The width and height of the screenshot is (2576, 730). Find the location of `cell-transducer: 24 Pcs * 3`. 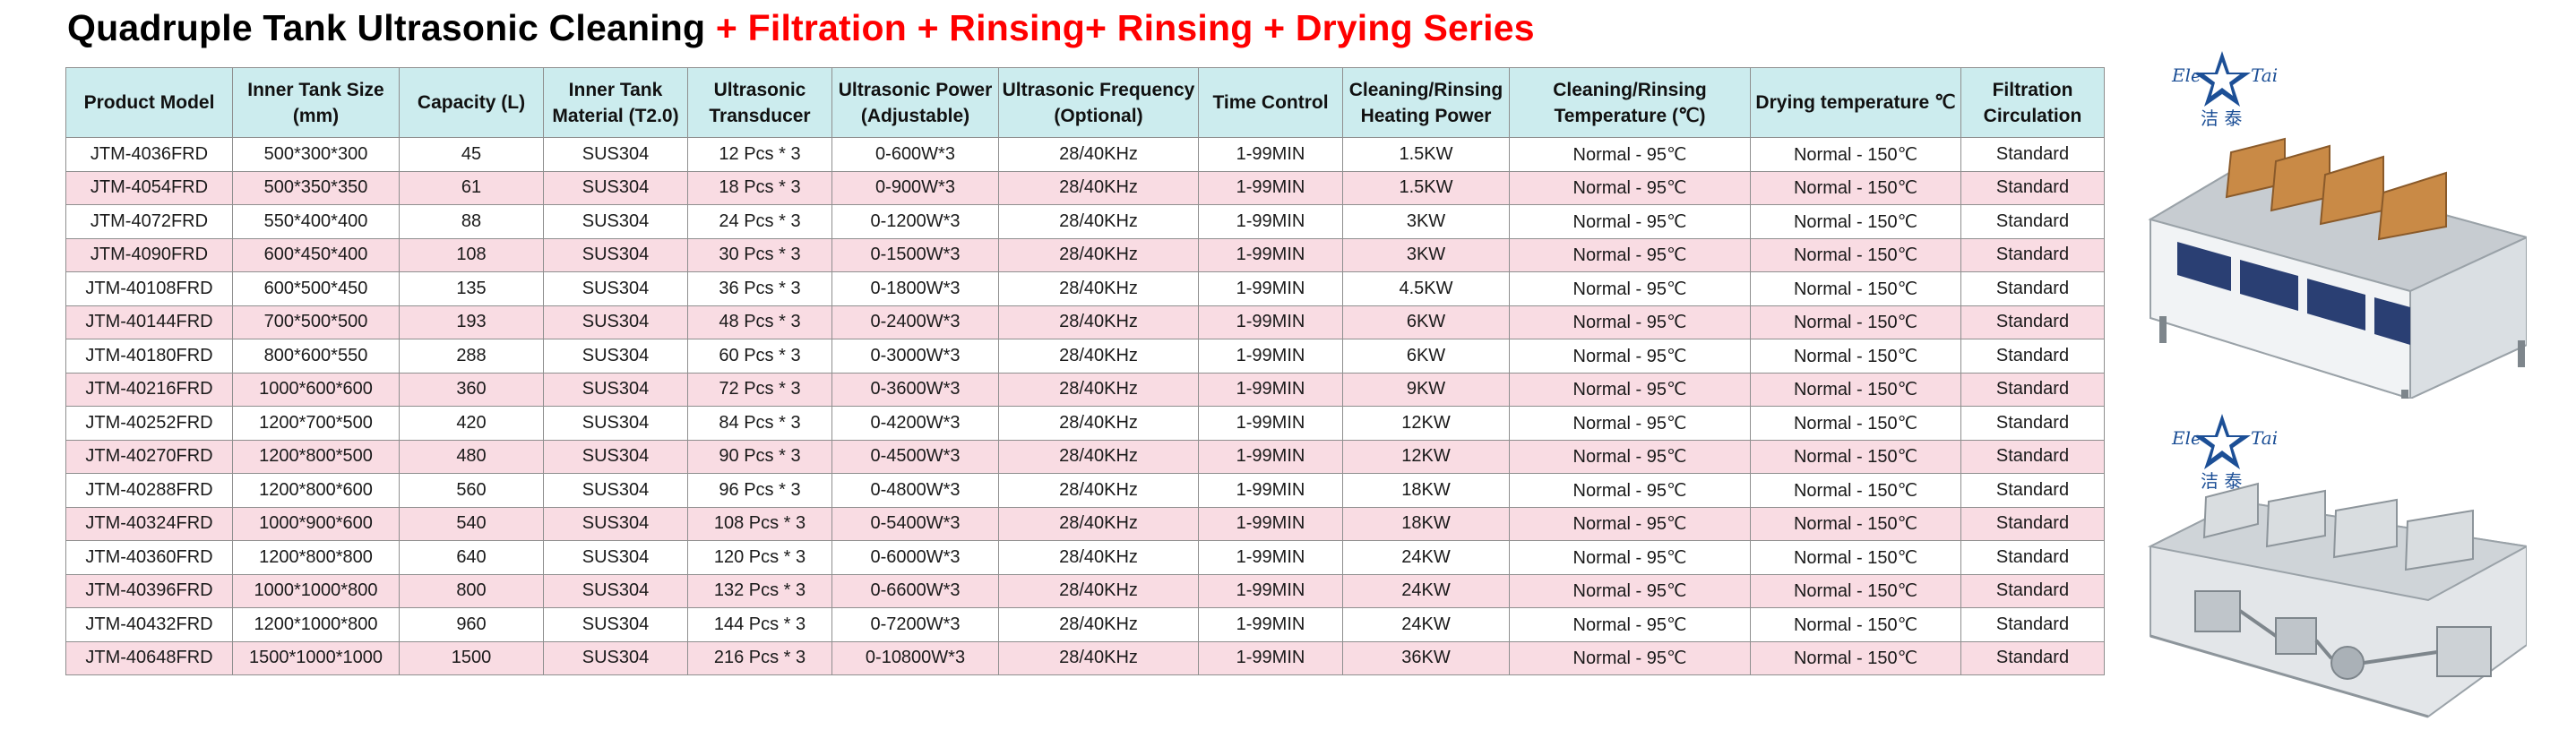

cell-transducer: 24 Pcs * 3 is located at coordinates (759, 221).